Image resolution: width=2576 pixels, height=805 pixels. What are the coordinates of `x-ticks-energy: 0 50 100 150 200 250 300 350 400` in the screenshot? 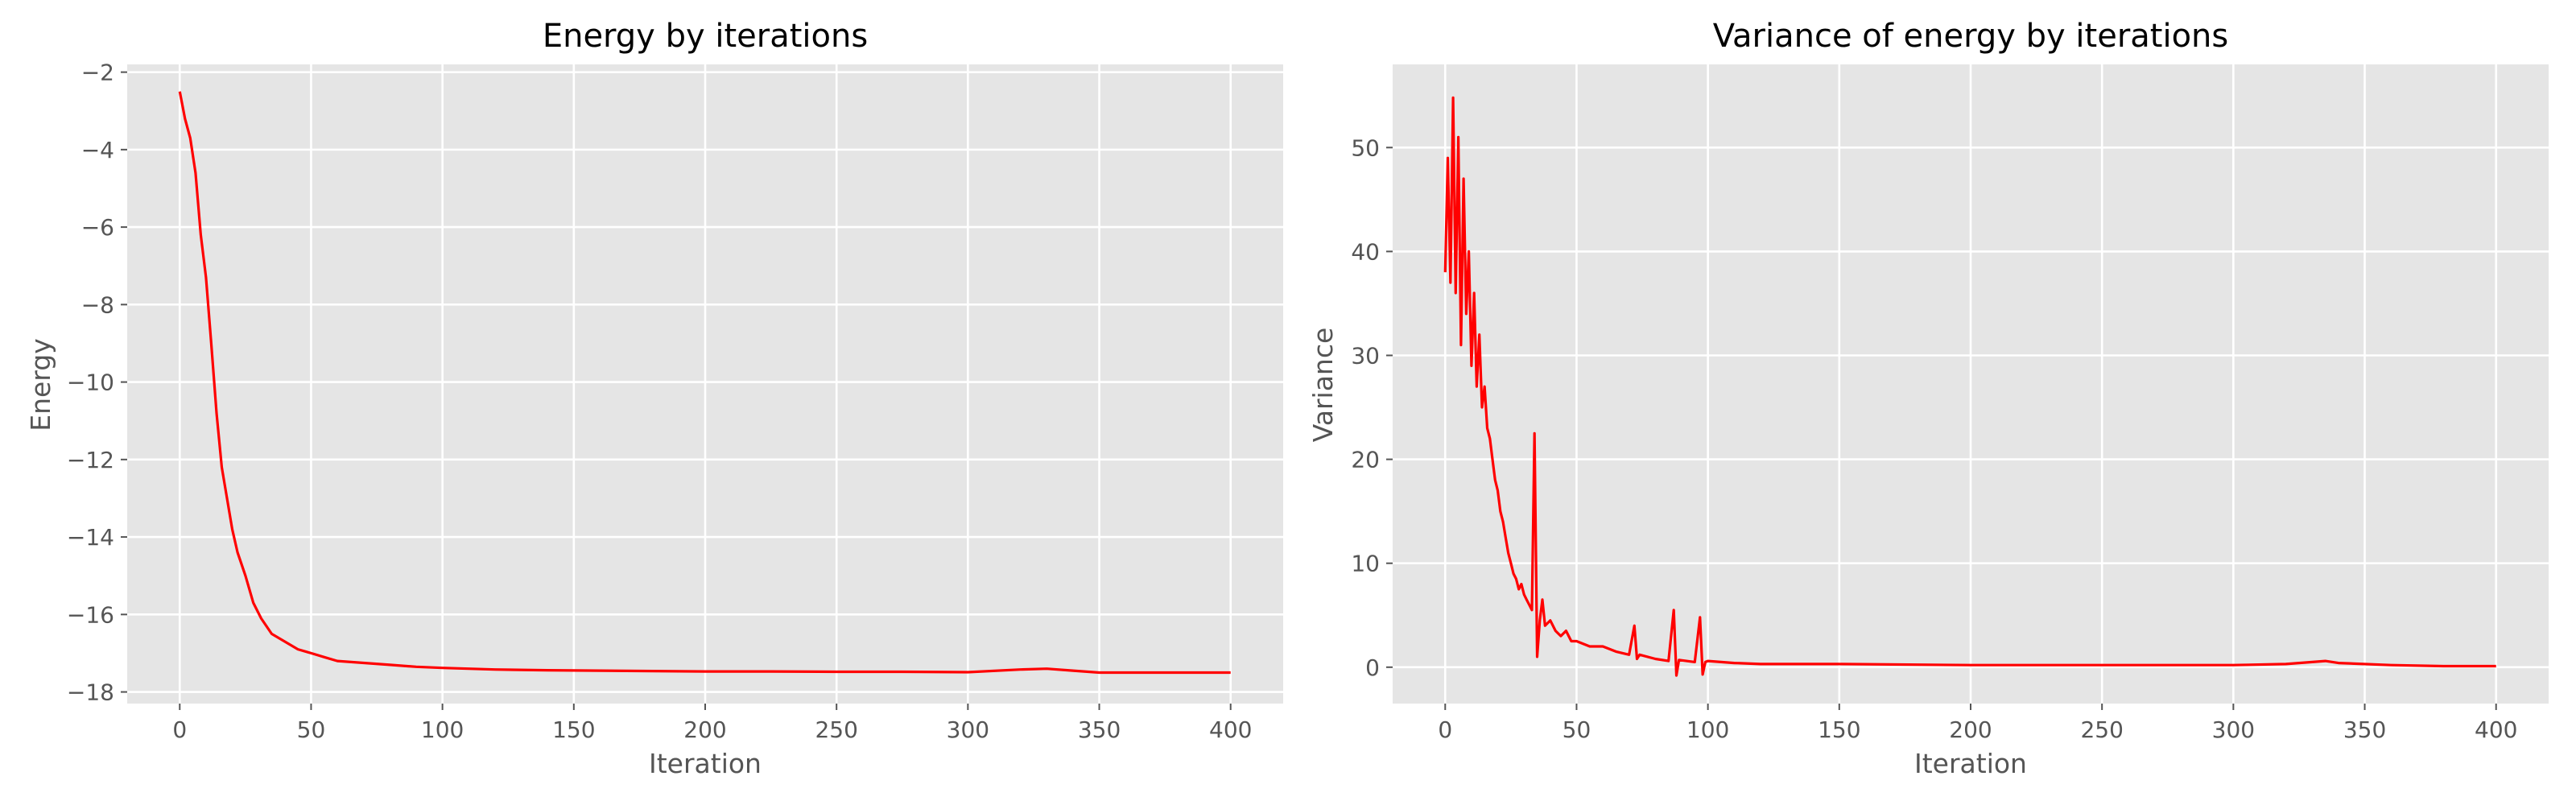 It's located at (712, 723).